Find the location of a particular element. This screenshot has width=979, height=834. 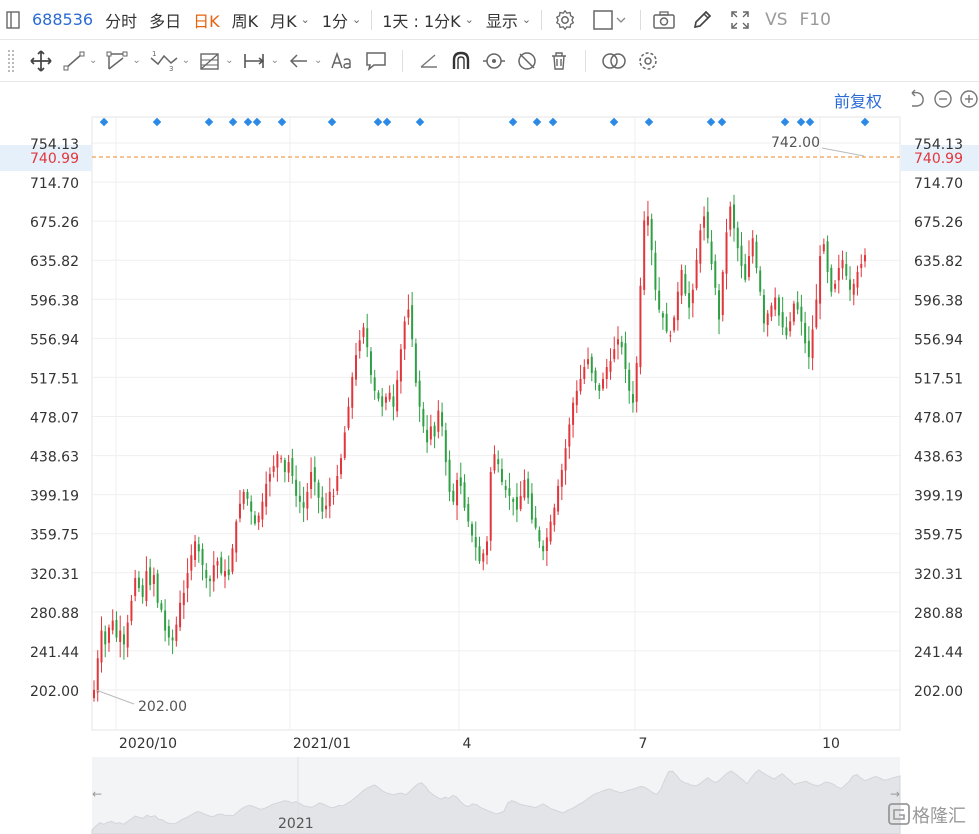

lock-drawing-tool is located at coordinates (494, 61).